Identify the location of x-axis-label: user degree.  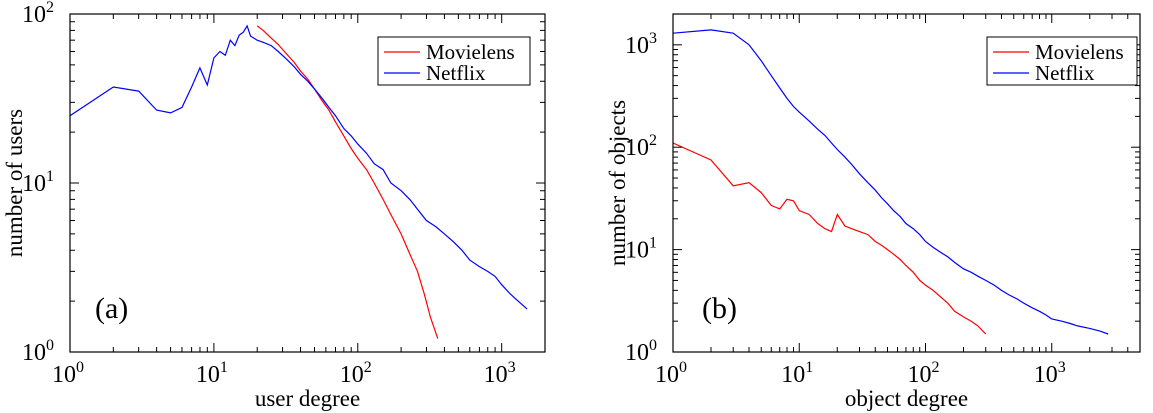
(307, 398).